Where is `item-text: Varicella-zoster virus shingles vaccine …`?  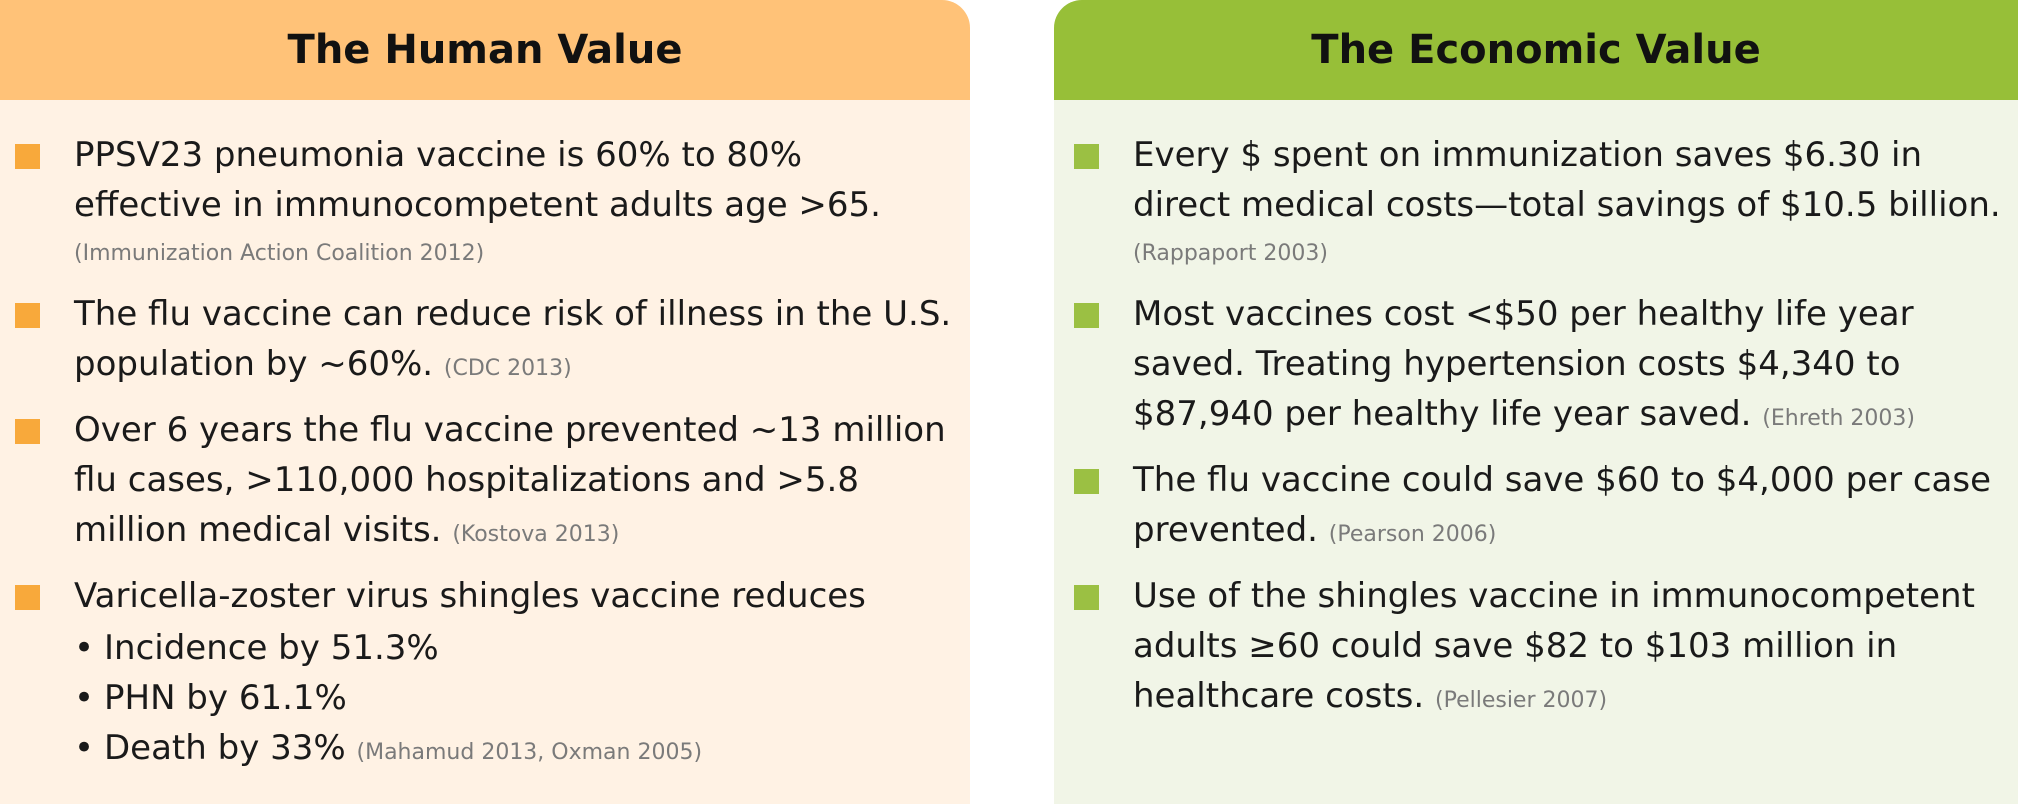
item-text: Varicella-zoster virus shingles vaccine … is located at coordinates (470, 596).